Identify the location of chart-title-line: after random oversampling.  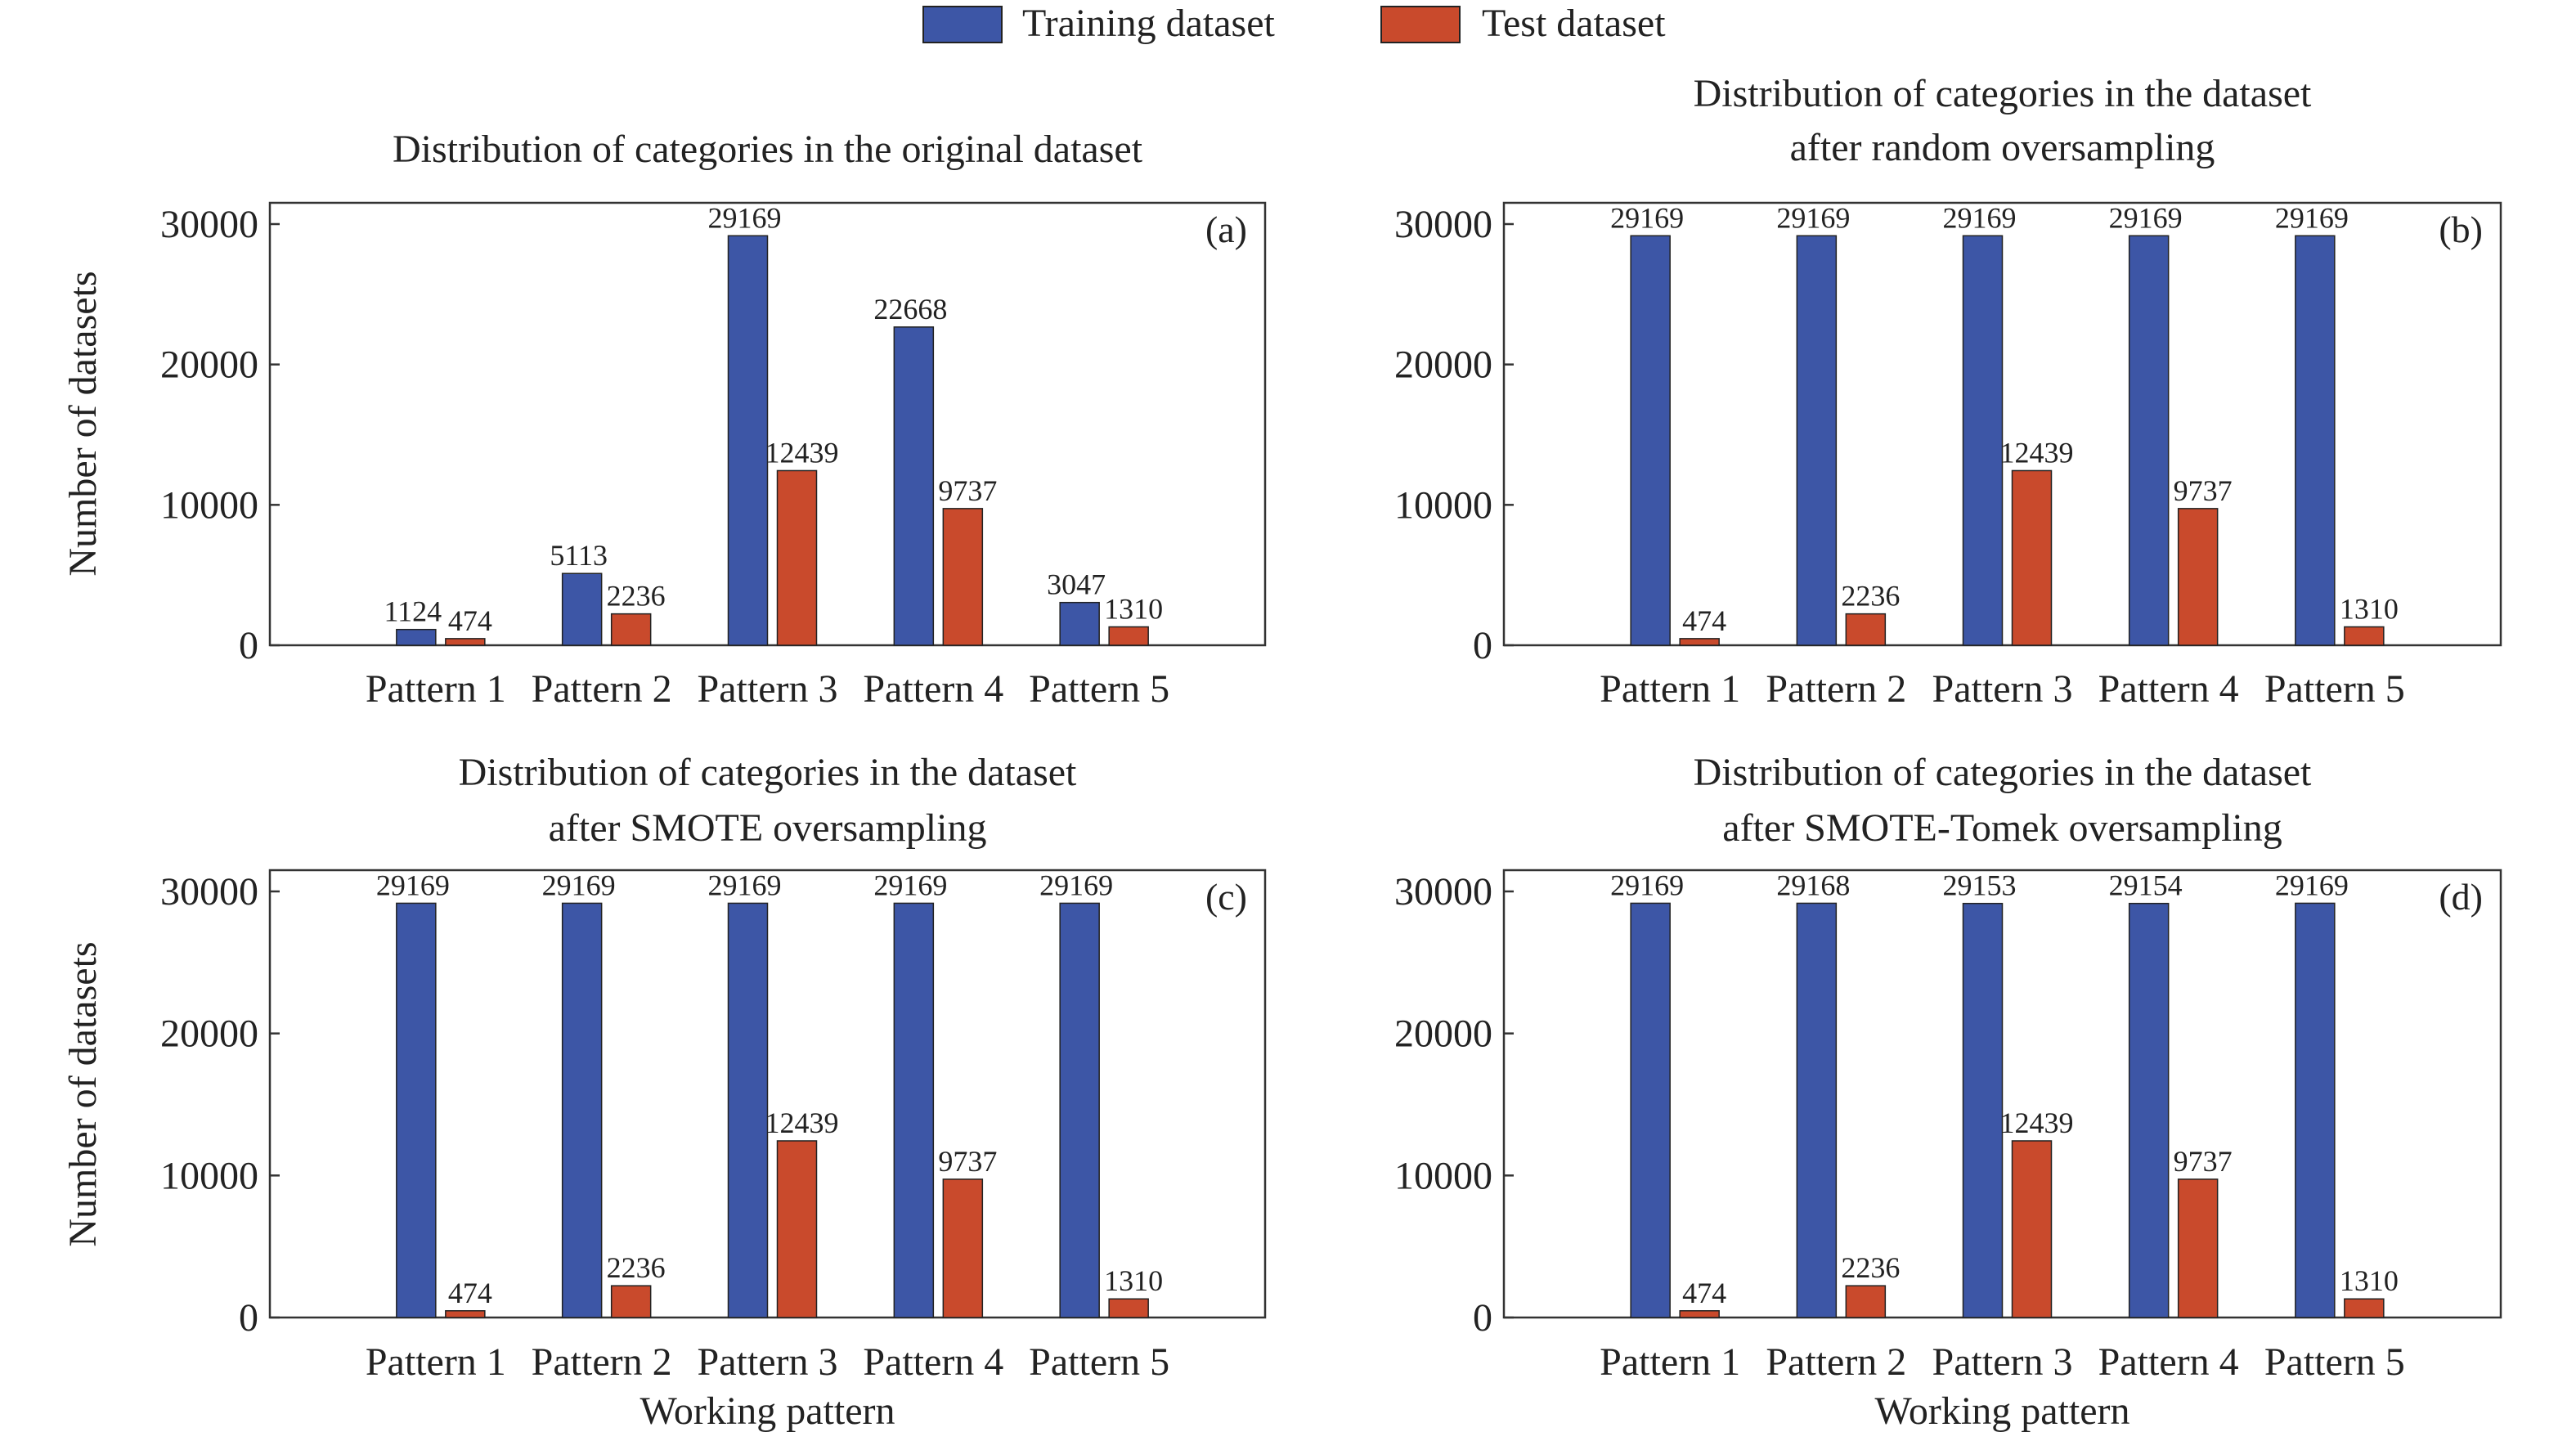
(2003, 147).